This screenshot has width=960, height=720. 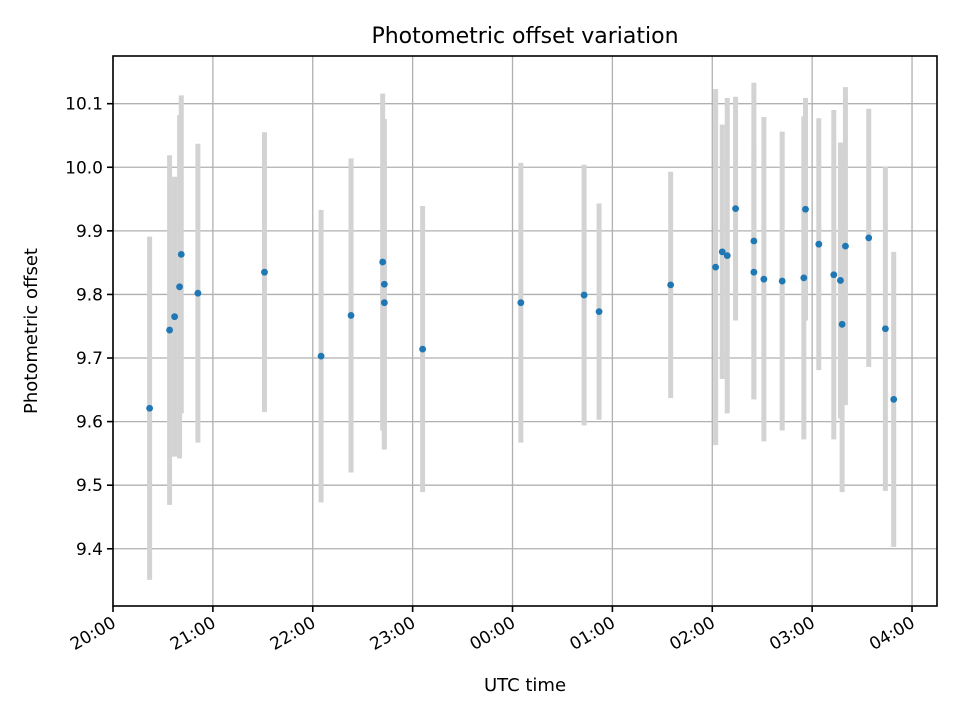 What do you see at coordinates (89, 232) in the screenshot?
I see `y-tick-label: 9.9` at bounding box center [89, 232].